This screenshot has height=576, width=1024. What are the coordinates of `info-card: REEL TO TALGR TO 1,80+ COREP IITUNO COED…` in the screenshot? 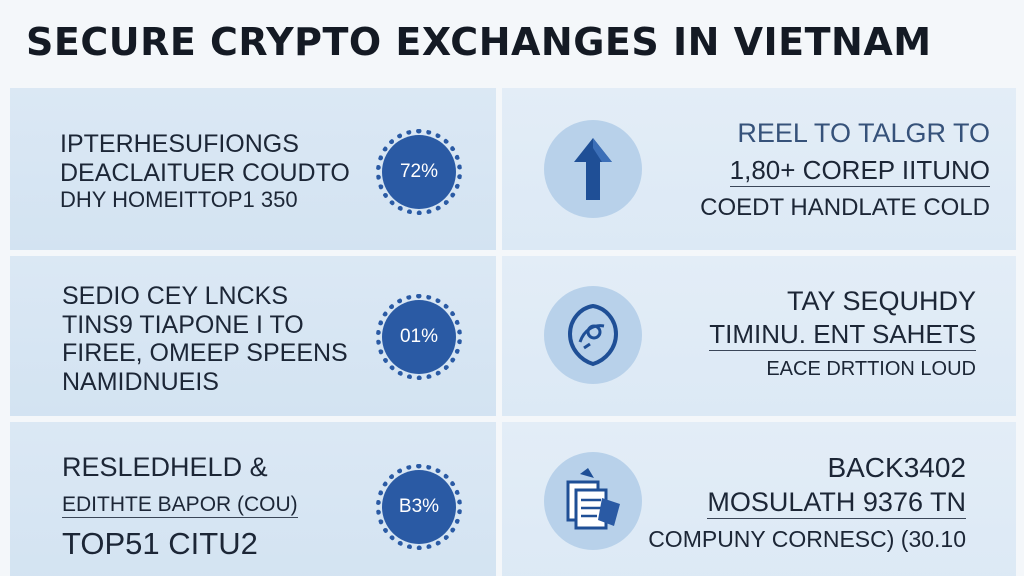 It's located at (759, 169).